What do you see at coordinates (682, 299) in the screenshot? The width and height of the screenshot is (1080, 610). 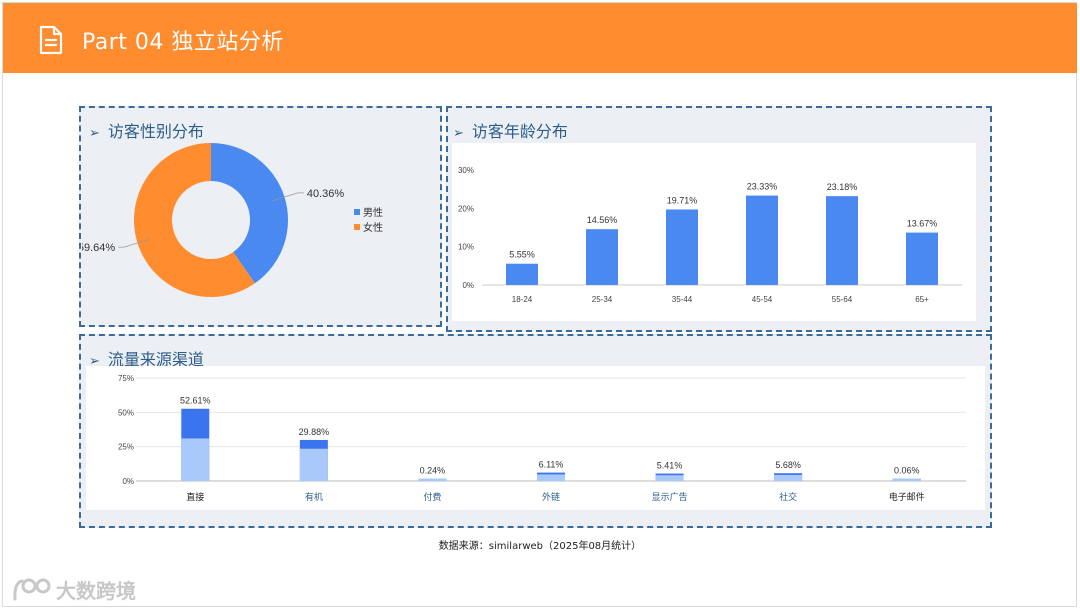 I see `age-x-tick-label: 35-44` at bounding box center [682, 299].